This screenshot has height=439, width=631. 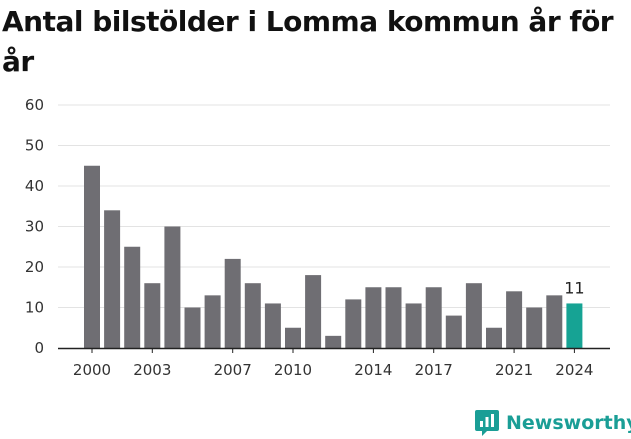 What do you see at coordinates (172, 287) in the screenshot?
I see `bar-2004` at bounding box center [172, 287].